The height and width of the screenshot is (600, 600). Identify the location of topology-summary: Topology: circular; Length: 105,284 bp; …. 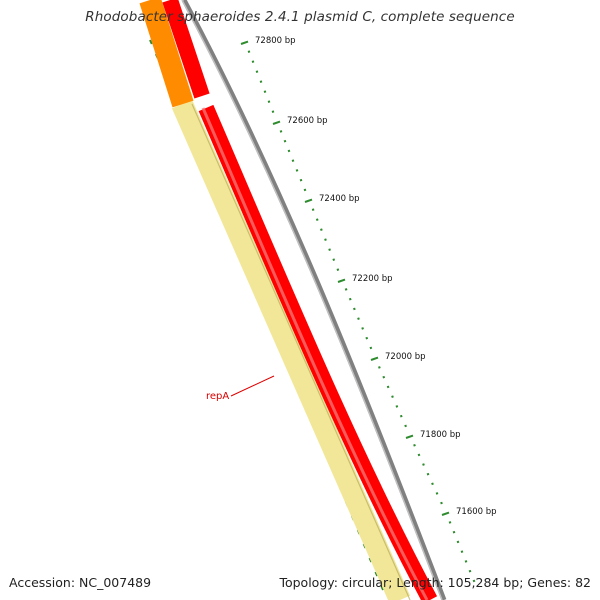
(435, 582).